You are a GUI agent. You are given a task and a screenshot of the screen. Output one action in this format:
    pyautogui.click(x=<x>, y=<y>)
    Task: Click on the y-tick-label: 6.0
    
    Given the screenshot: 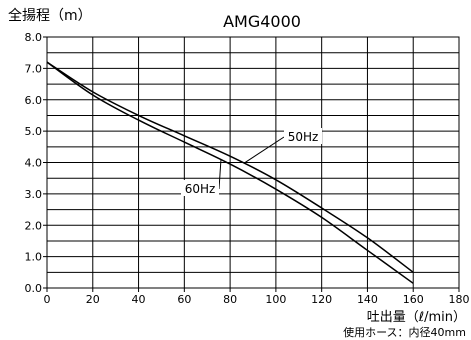 What is the action you would take?
    pyautogui.click(x=34, y=100)
    